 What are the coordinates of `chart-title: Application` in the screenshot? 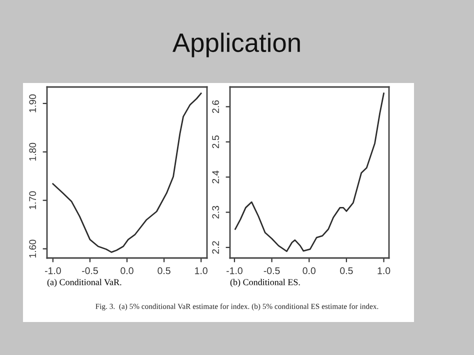 It's located at (236, 45).